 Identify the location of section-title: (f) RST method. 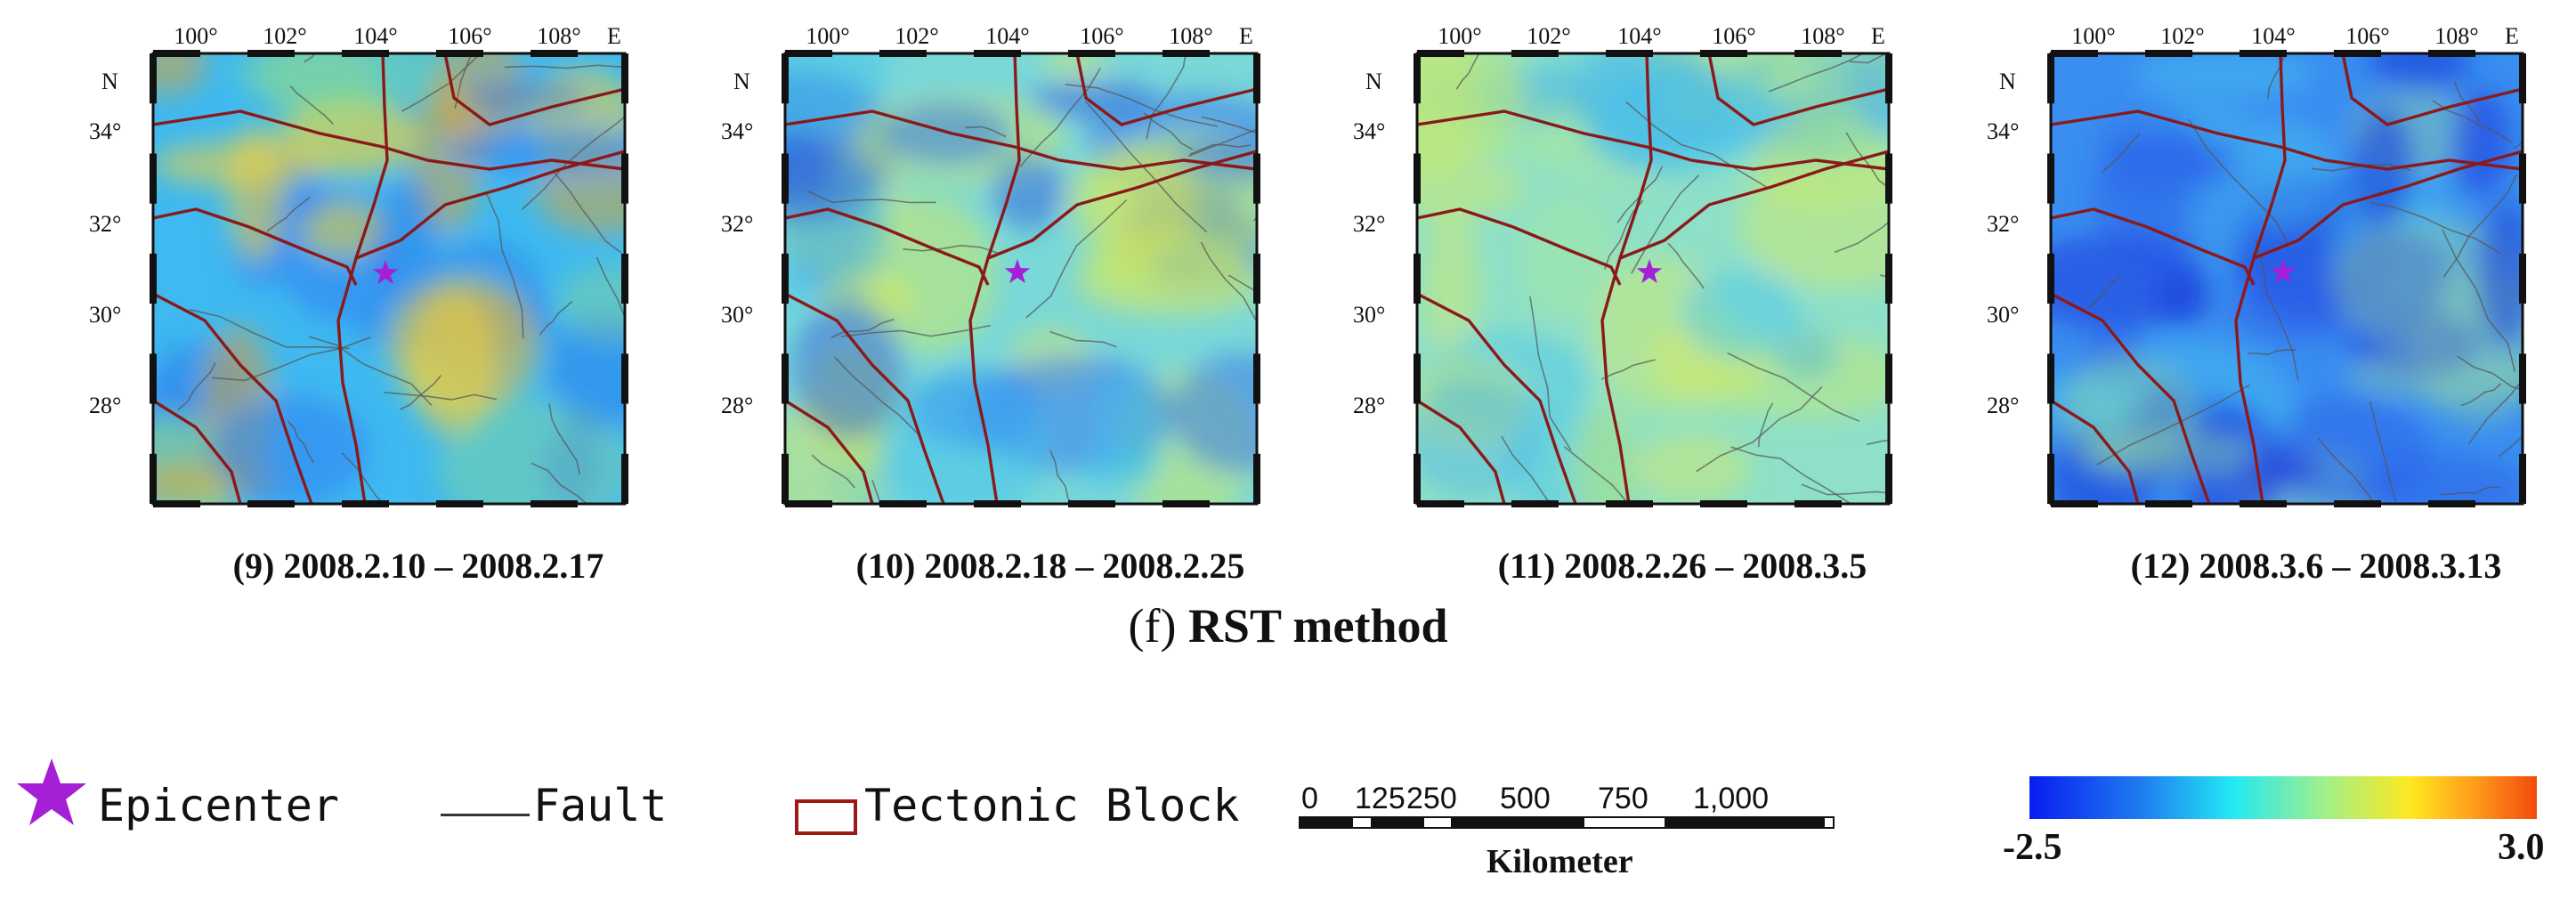
(1288, 625).